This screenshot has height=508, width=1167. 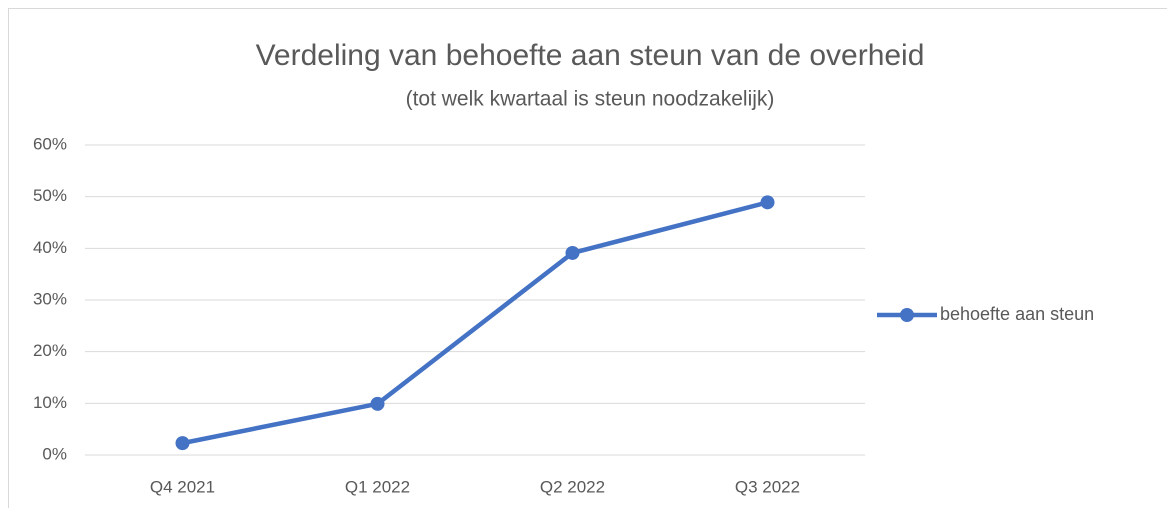 What do you see at coordinates (50, 143) in the screenshot?
I see `y-tick-label: 60%` at bounding box center [50, 143].